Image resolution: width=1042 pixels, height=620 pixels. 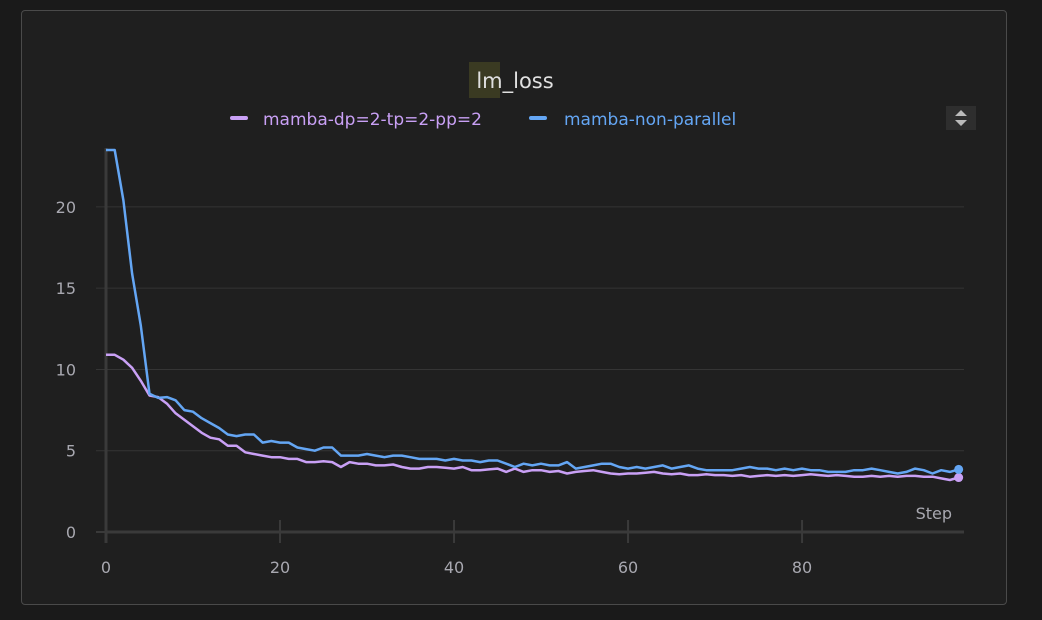 What do you see at coordinates (483, 120) in the screenshot?
I see `legend: mamba-dp=2-tp=2-pp=2 mamba-non-parallel` at bounding box center [483, 120].